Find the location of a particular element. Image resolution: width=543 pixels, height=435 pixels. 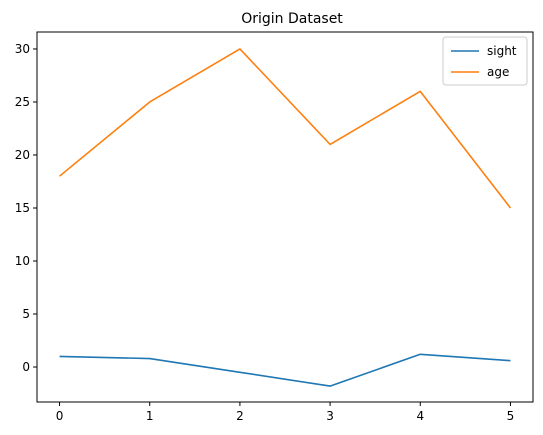

legend-box is located at coordinates (485, 61).